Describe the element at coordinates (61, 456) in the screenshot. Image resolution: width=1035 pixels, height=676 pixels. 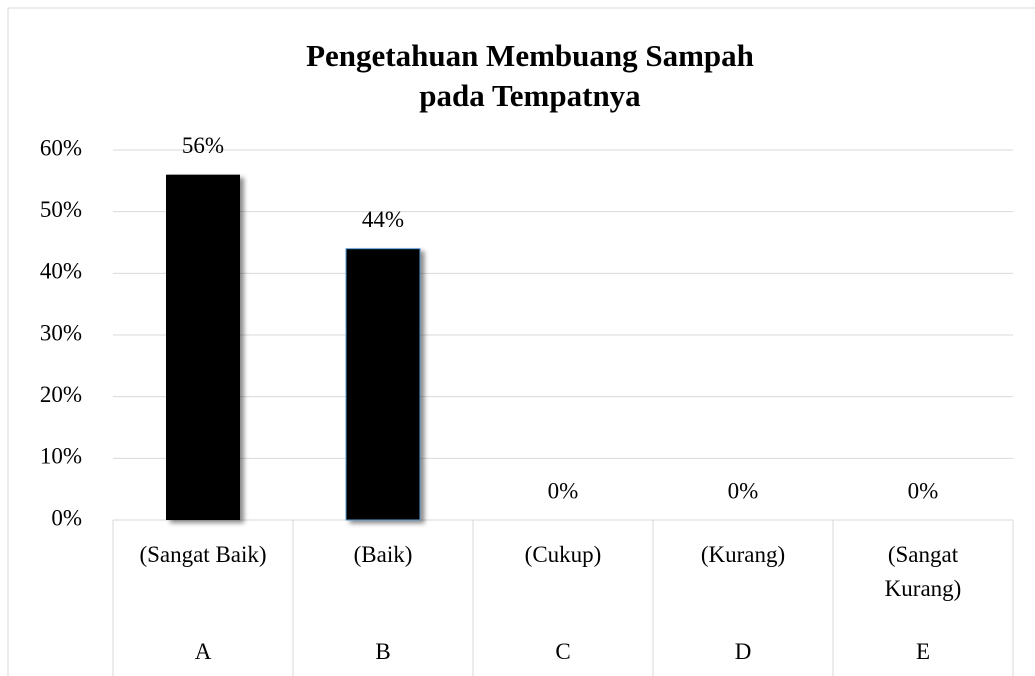
I see `y-tick-label: 10%` at that location.